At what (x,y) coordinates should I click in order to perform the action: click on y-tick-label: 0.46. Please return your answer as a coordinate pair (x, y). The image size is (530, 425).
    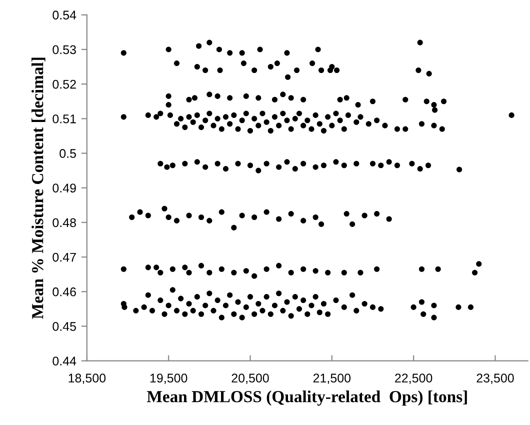
    Looking at the image, I should click on (64, 291).